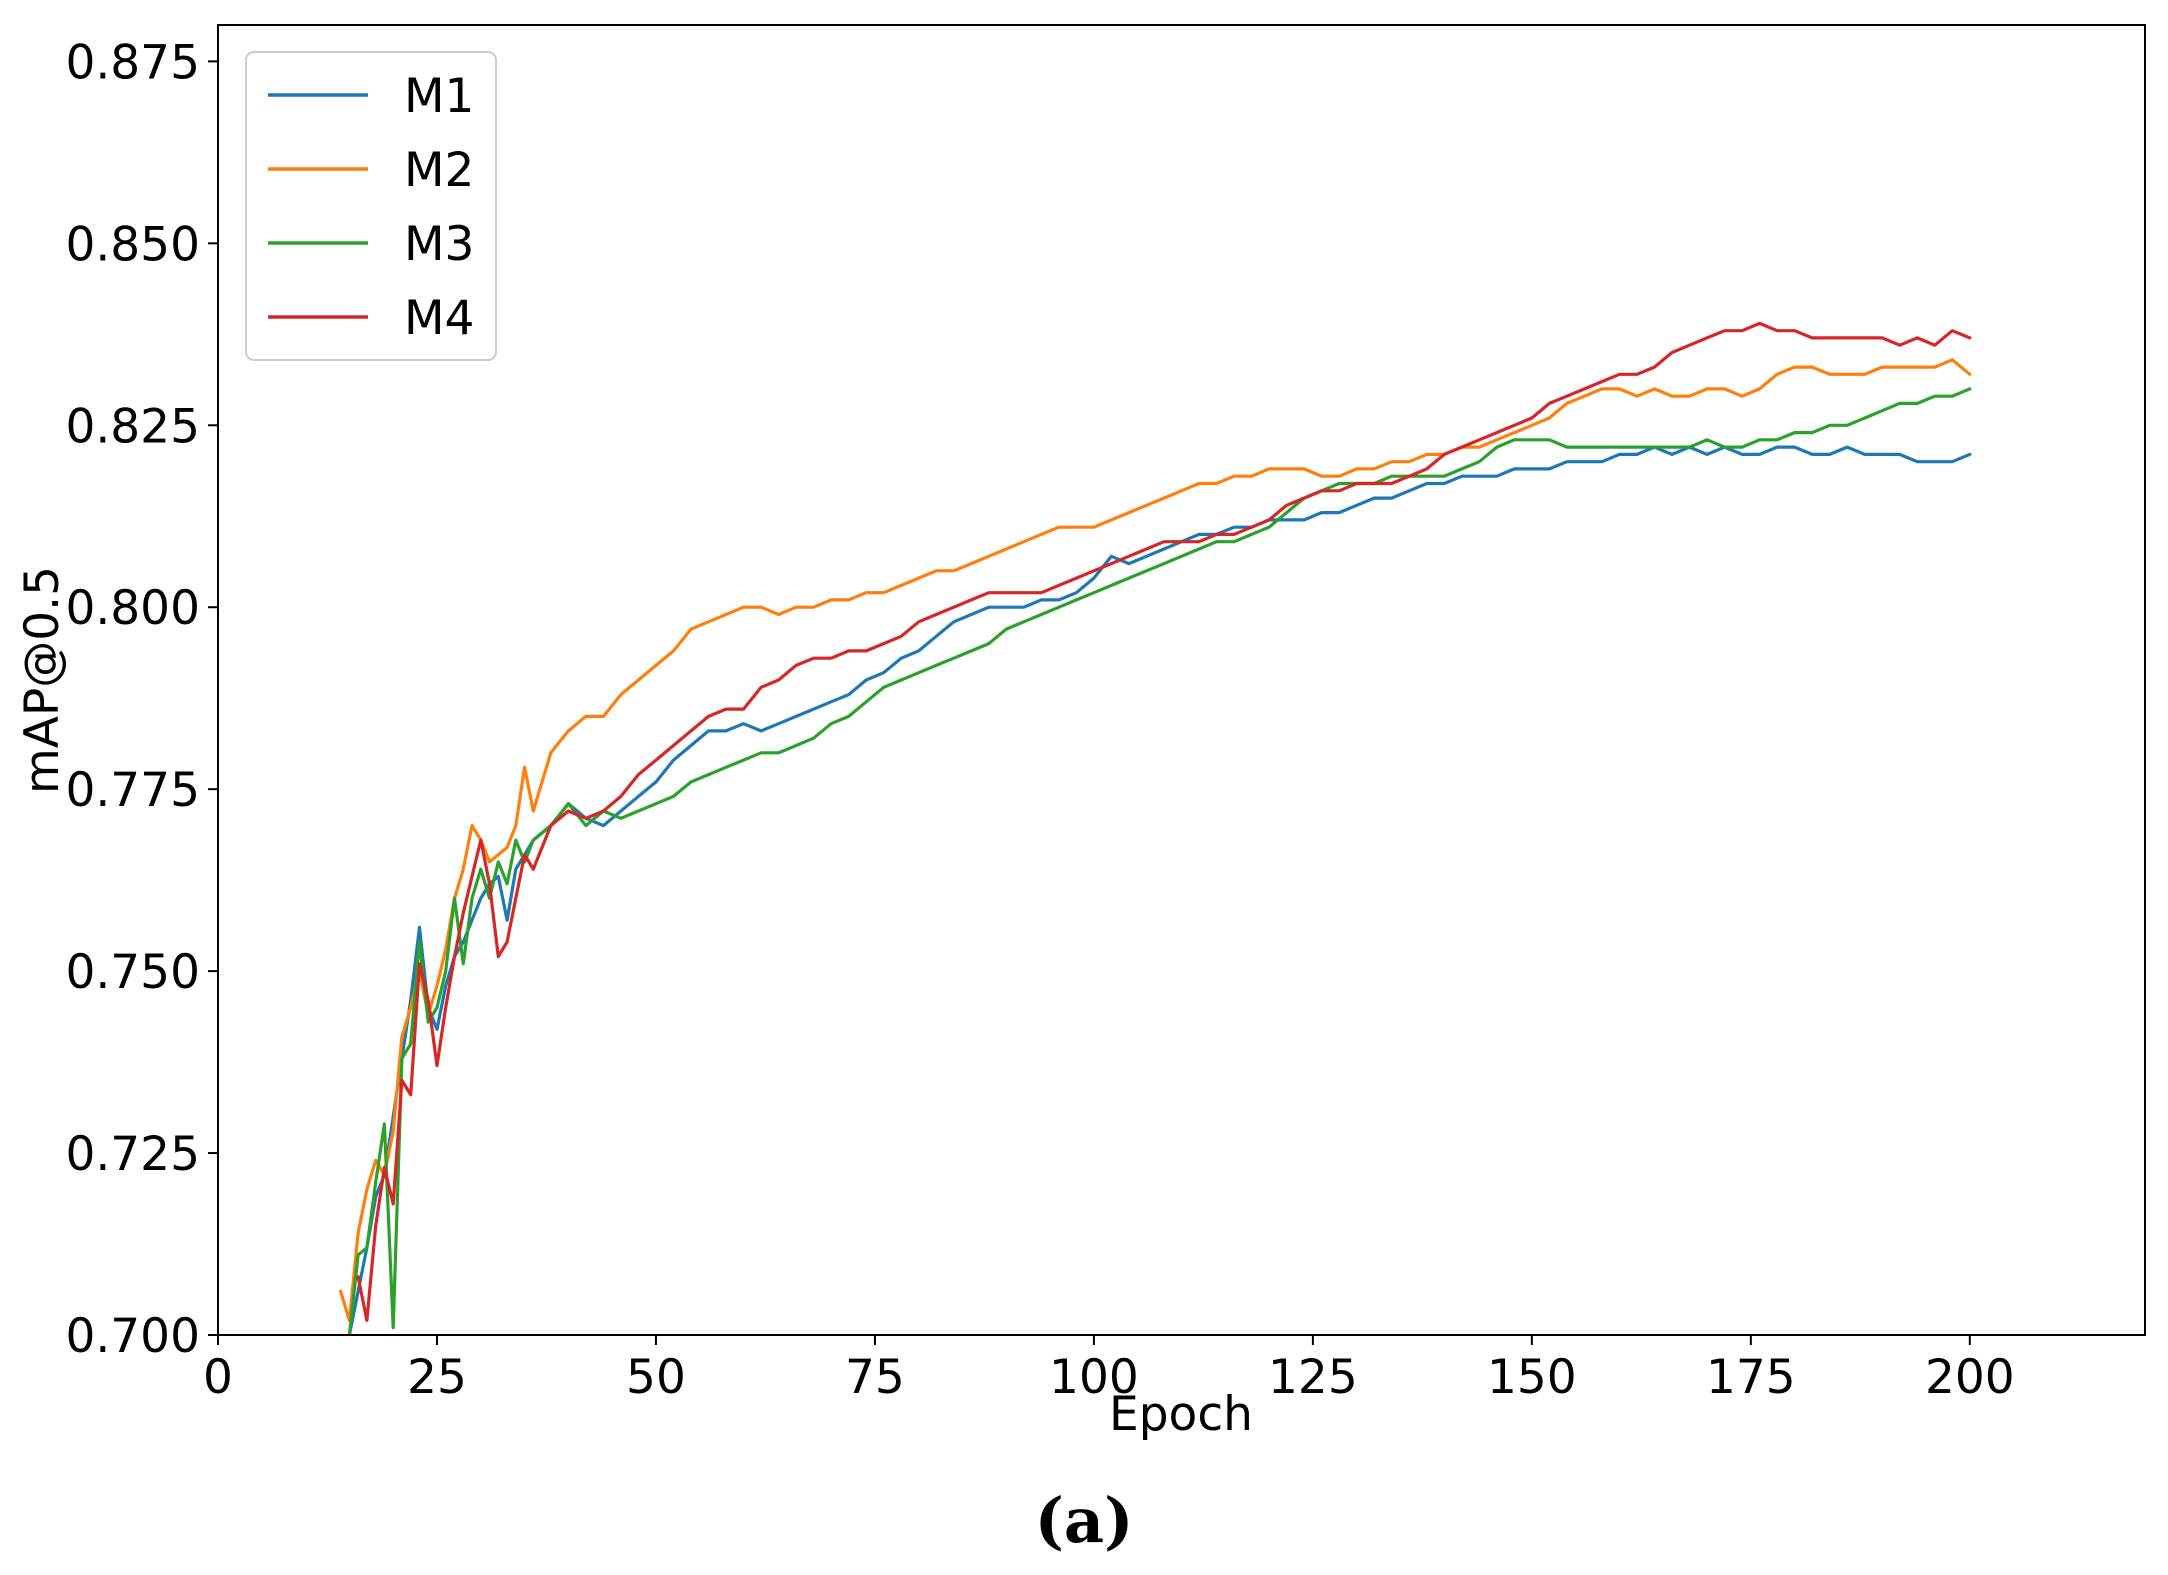 The width and height of the screenshot is (2168, 1575). I want to click on y-axis: 0.700 0.725 0.750 0.775 0.800 0.825 0.850 0.875, so click(141, 699).